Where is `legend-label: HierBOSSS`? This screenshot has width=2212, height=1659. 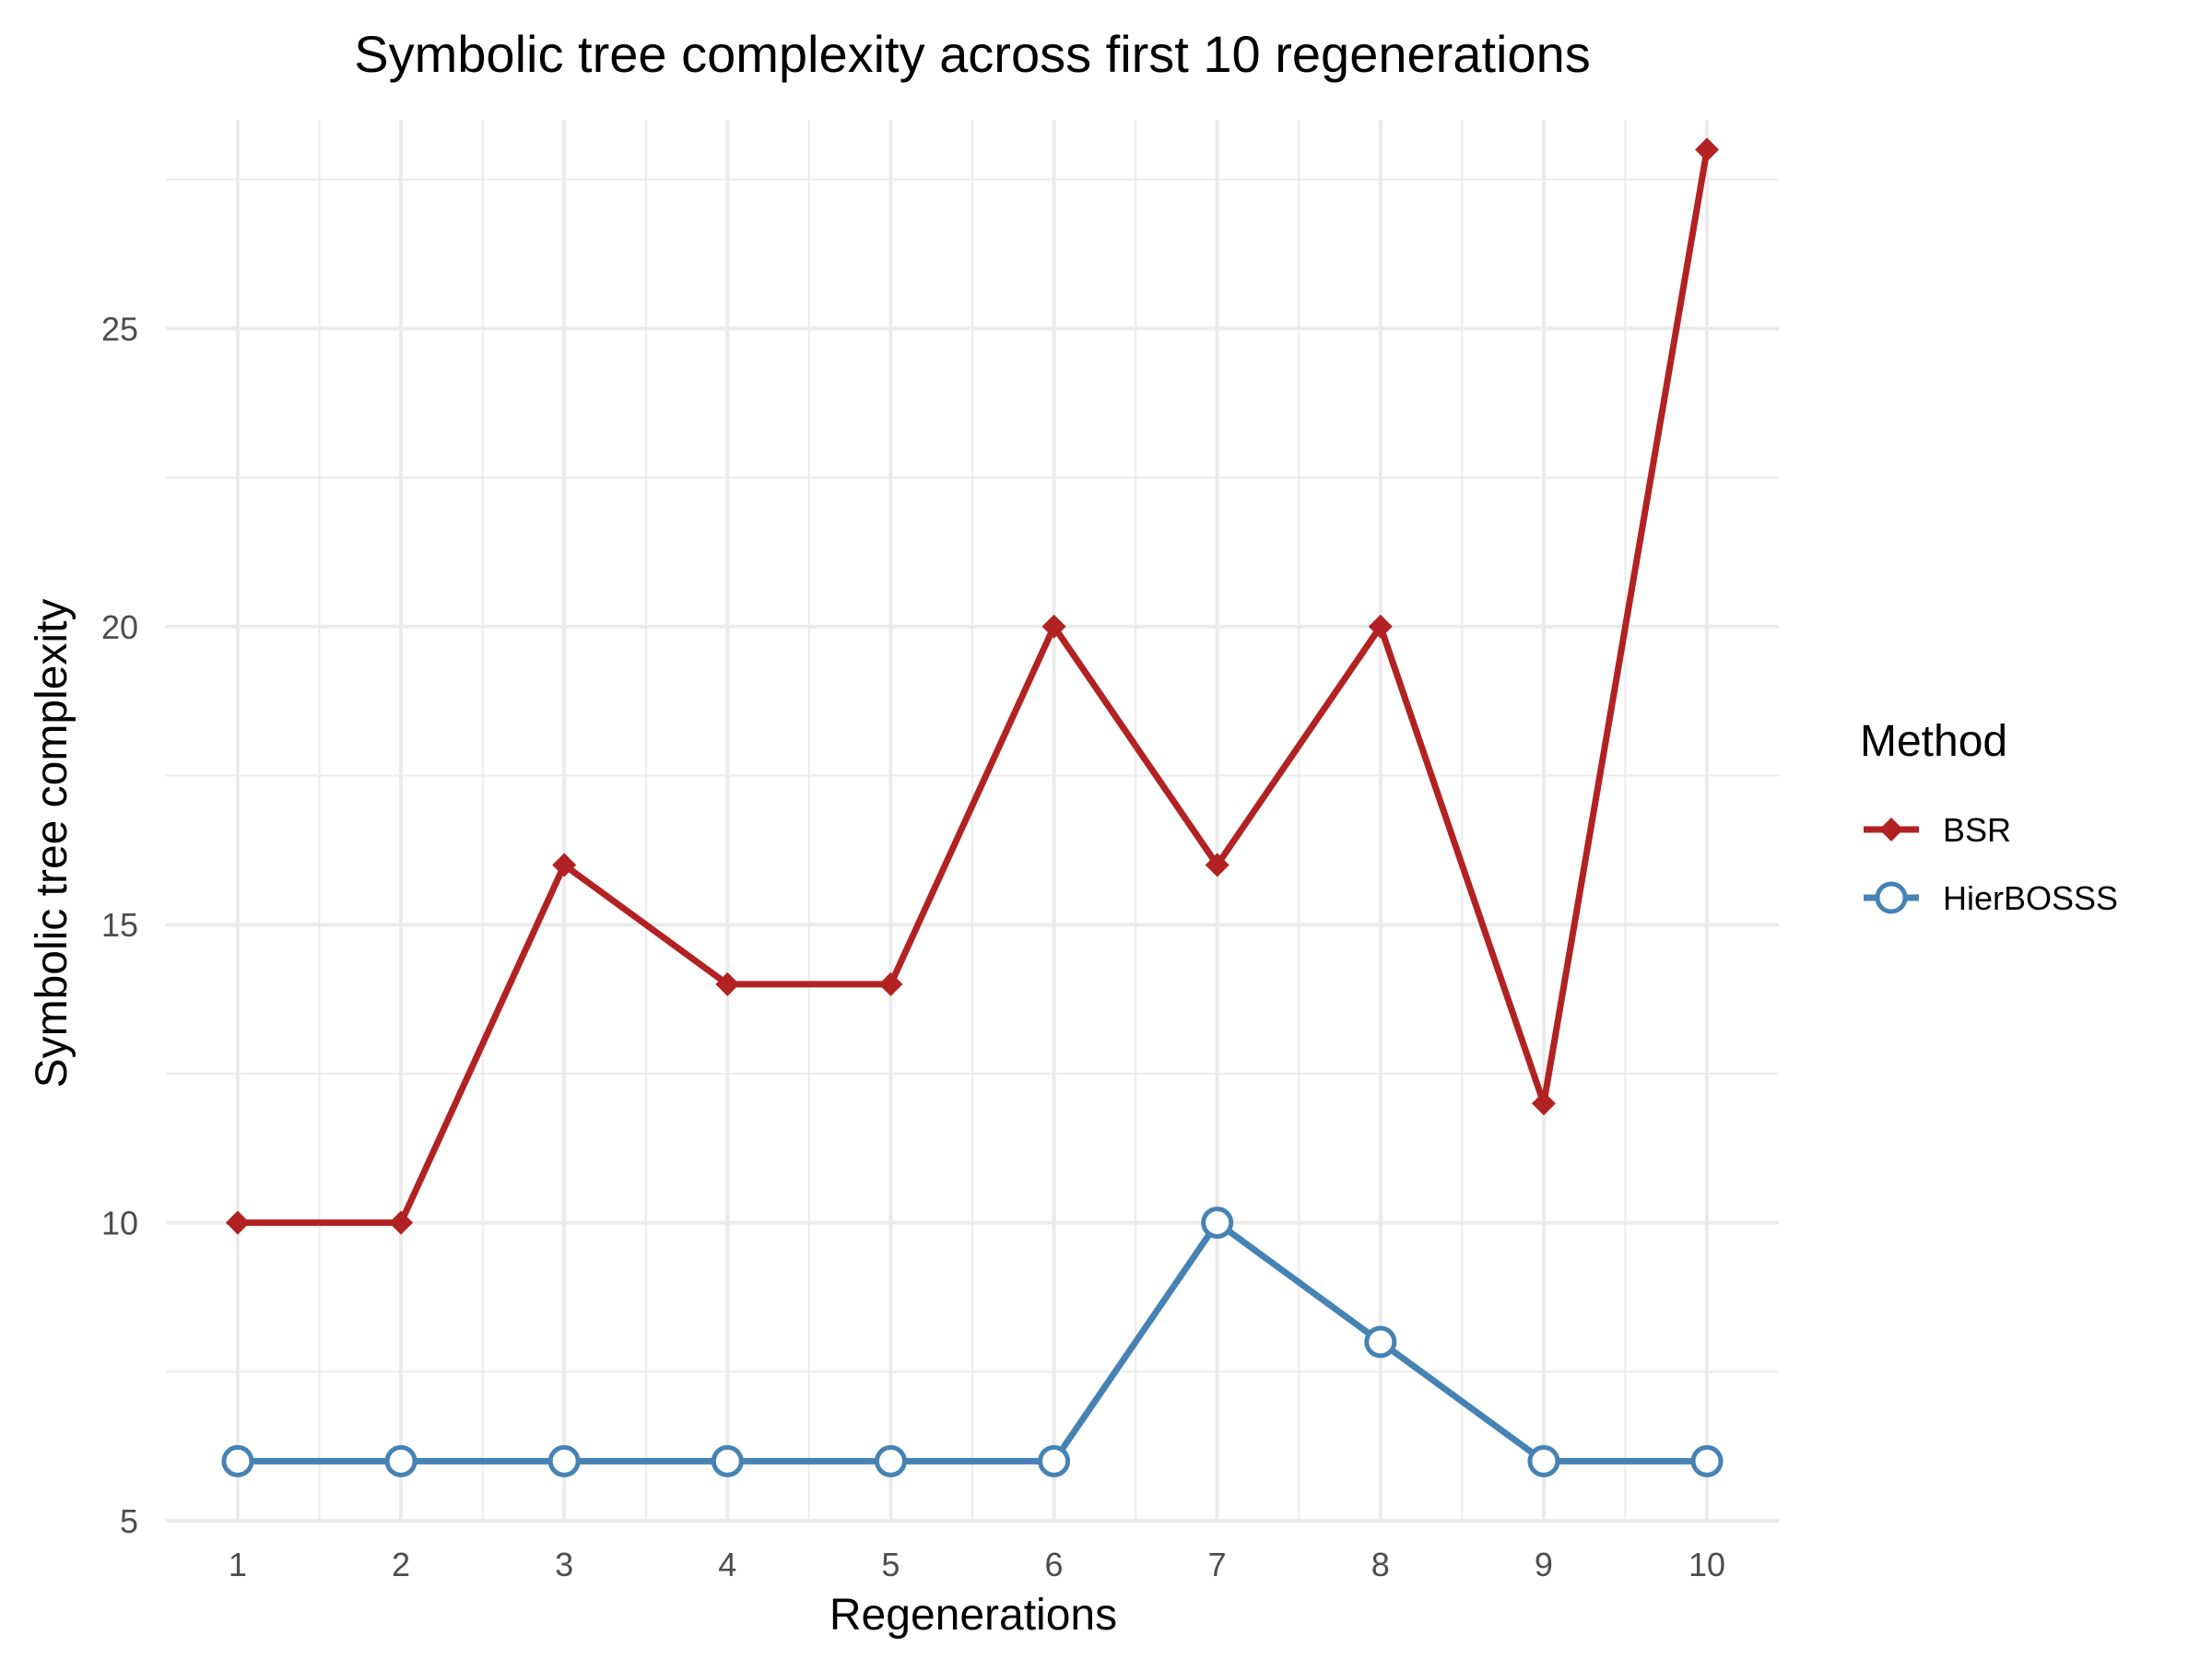
legend-label: HierBOSSS is located at coordinates (2030, 898).